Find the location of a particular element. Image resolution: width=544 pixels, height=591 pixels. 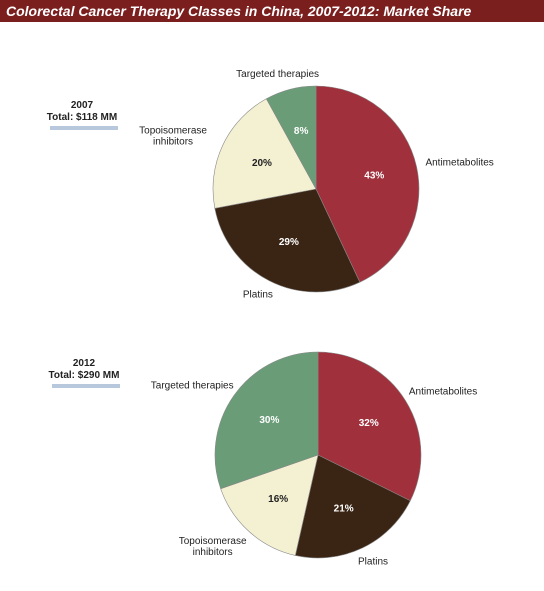

value-label: 21% is located at coordinates (344, 509).